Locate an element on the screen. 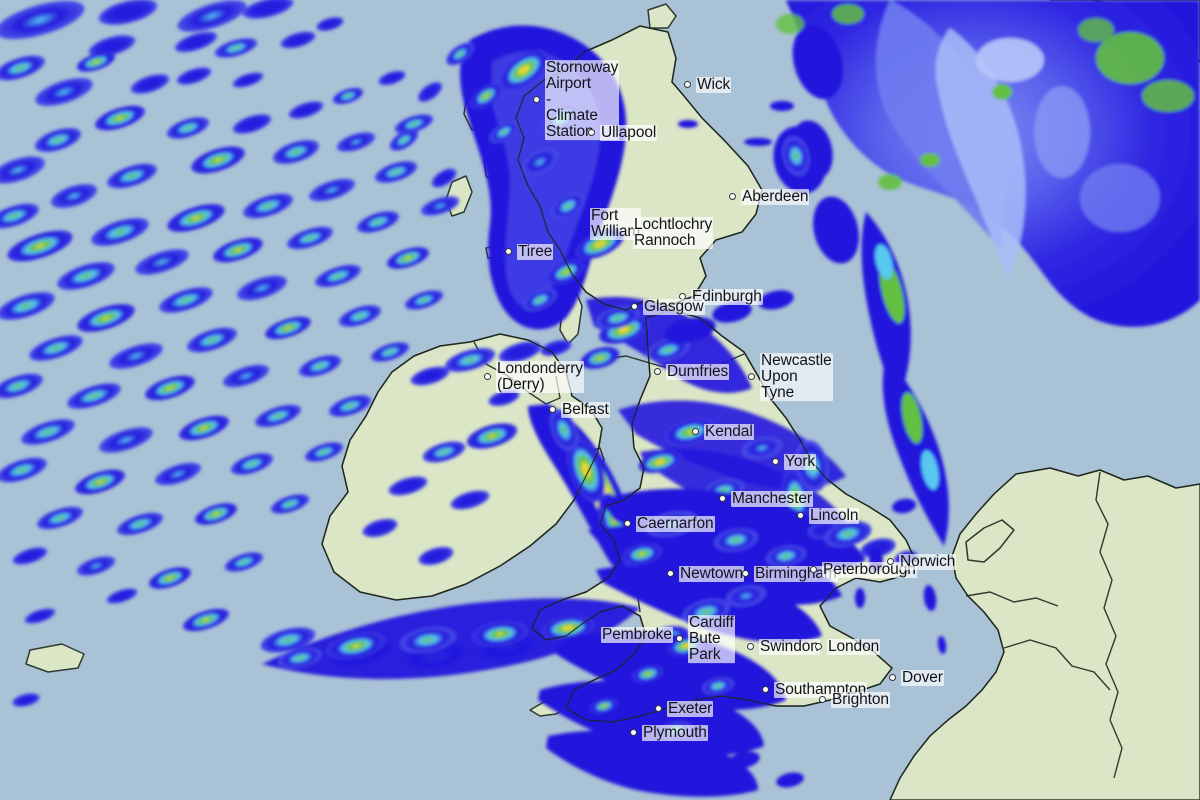  land-atlantic-islet is located at coordinates (55, 658).